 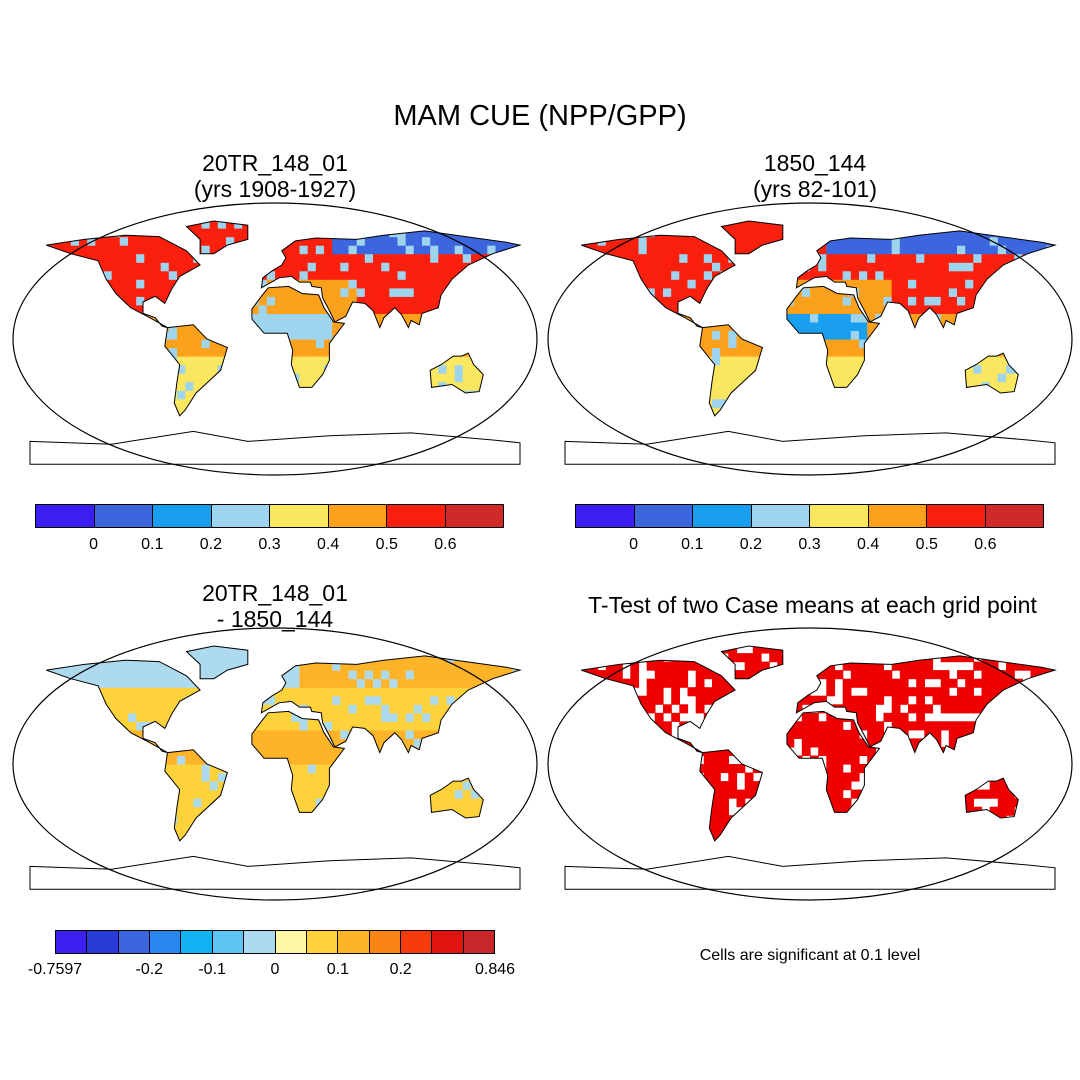 I want to click on panel-2-title-line1: 1850_144, so click(x=815, y=163).